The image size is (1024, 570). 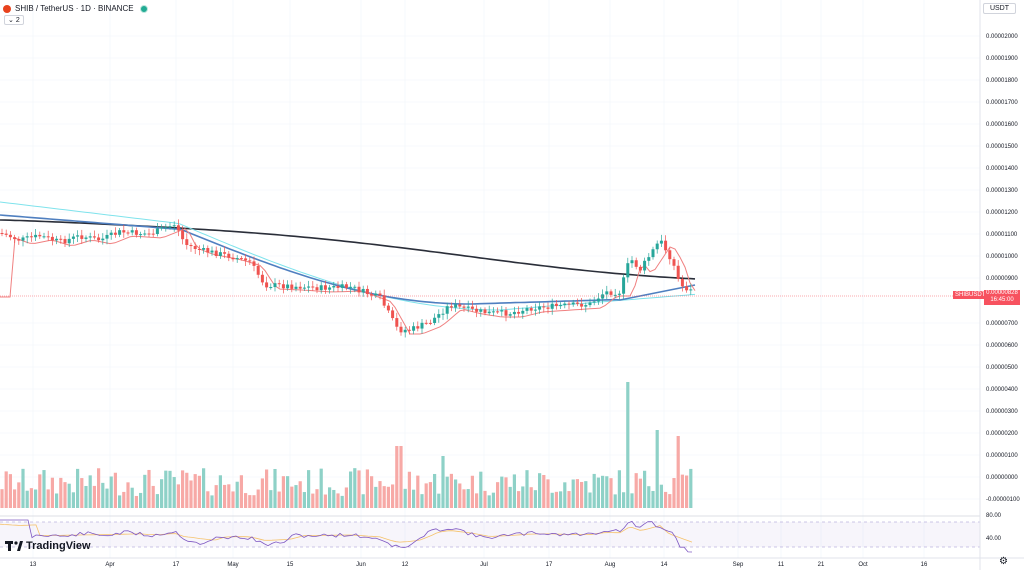 I want to click on time-tick-label: Apr, so click(x=109, y=565).